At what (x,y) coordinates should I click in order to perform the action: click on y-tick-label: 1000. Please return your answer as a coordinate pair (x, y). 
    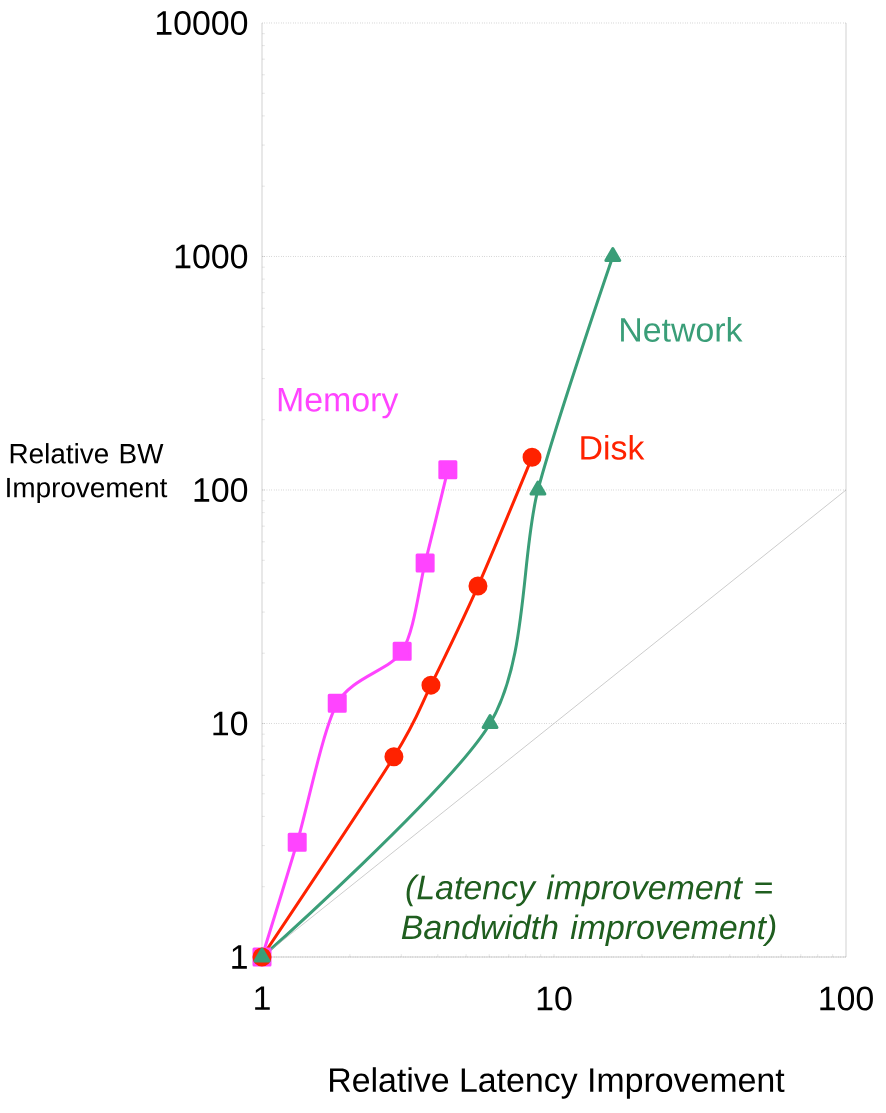
    Looking at the image, I should click on (211, 256).